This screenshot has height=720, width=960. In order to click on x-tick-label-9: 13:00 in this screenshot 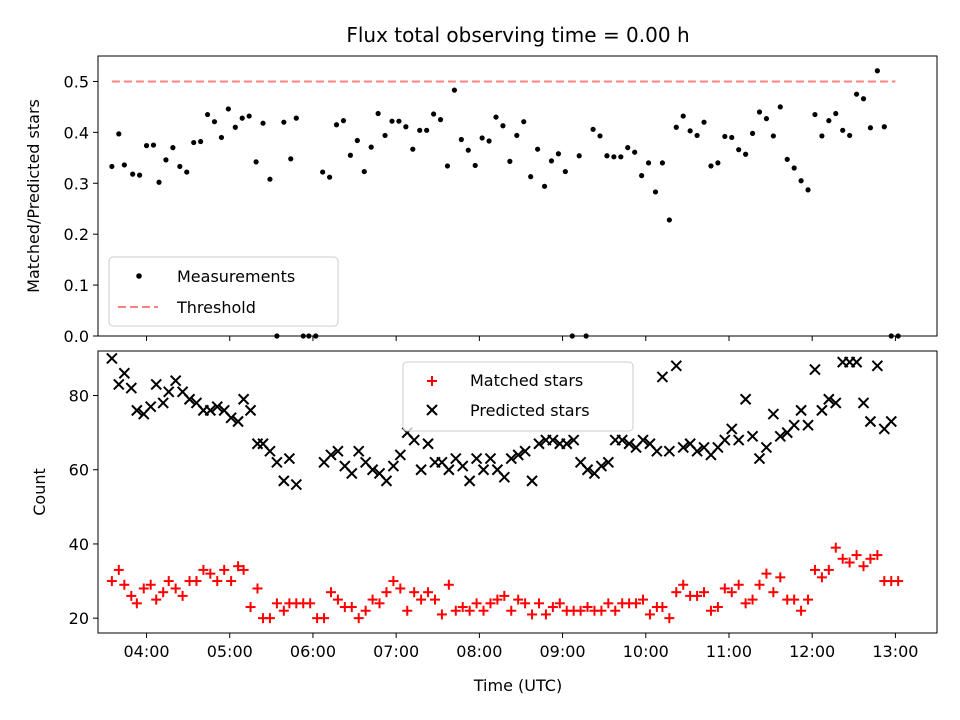, I will do `click(895, 651)`.